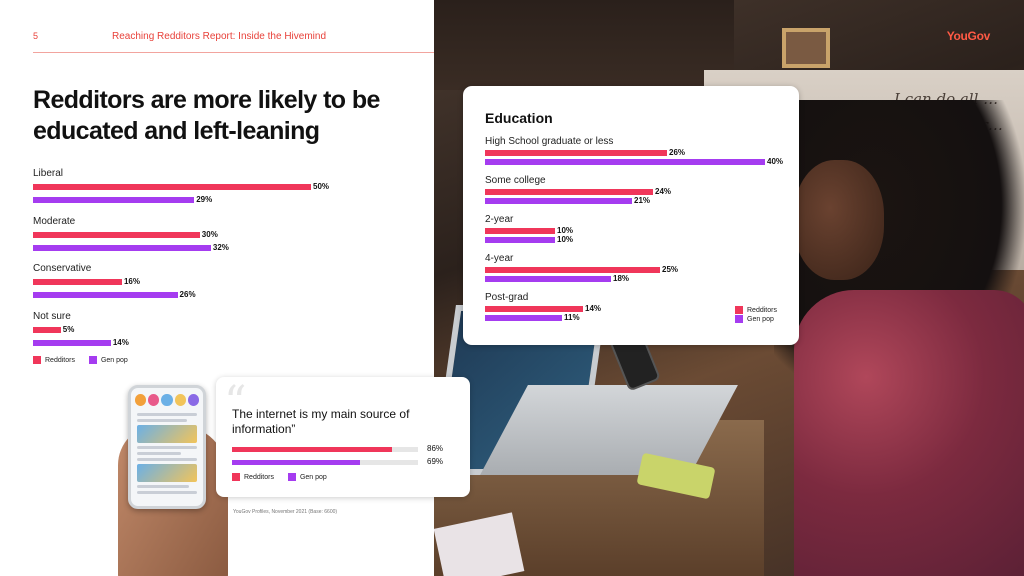 The width and height of the screenshot is (1024, 576). I want to click on bar-value-label: 21%, so click(642, 200).